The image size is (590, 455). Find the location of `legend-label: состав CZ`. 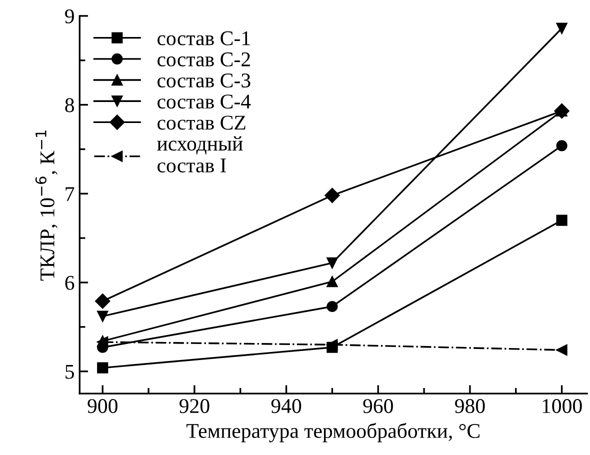

legend-label: состав CZ is located at coordinates (202, 123).